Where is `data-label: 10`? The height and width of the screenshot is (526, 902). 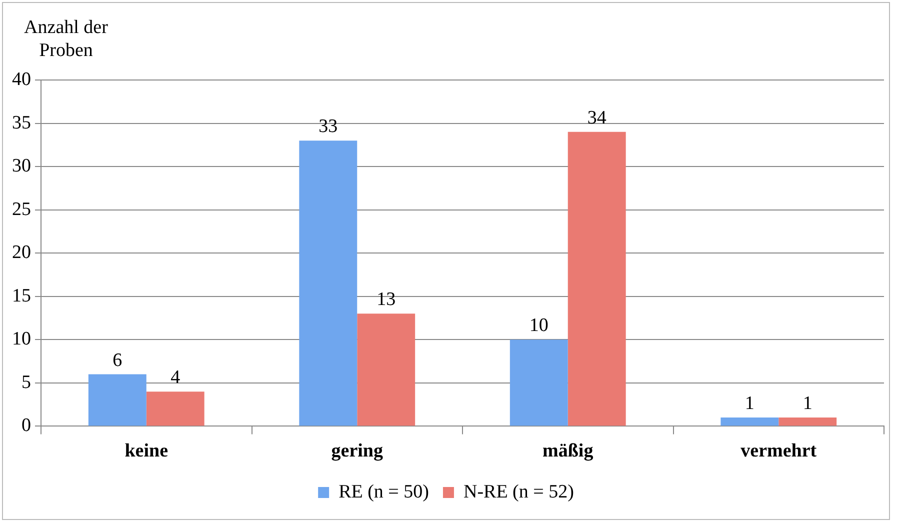 data-label: 10 is located at coordinates (538, 325).